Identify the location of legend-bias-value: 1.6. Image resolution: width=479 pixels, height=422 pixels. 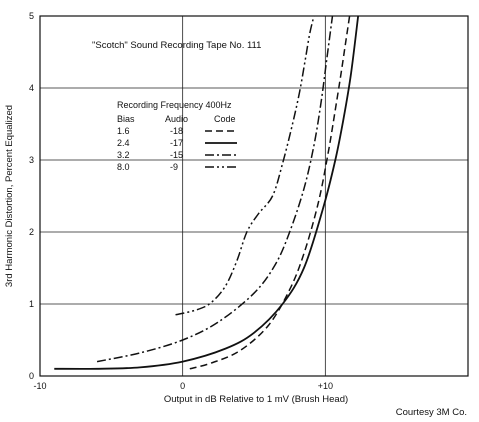
(123, 131).